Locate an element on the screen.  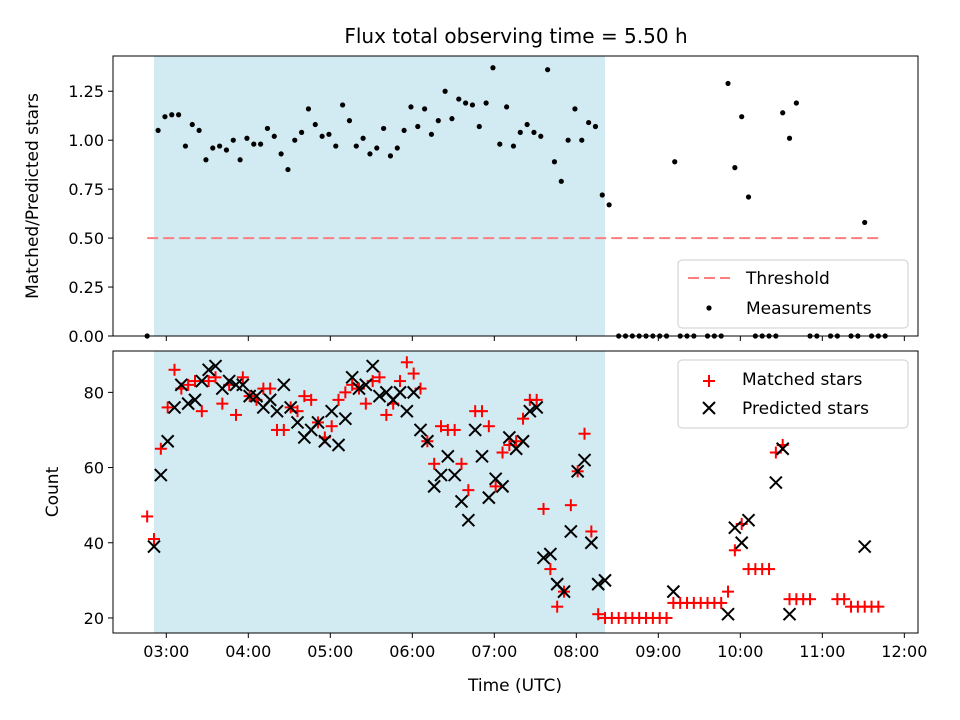
bottom-x-tick-label: 09:00 is located at coordinates (658, 651).